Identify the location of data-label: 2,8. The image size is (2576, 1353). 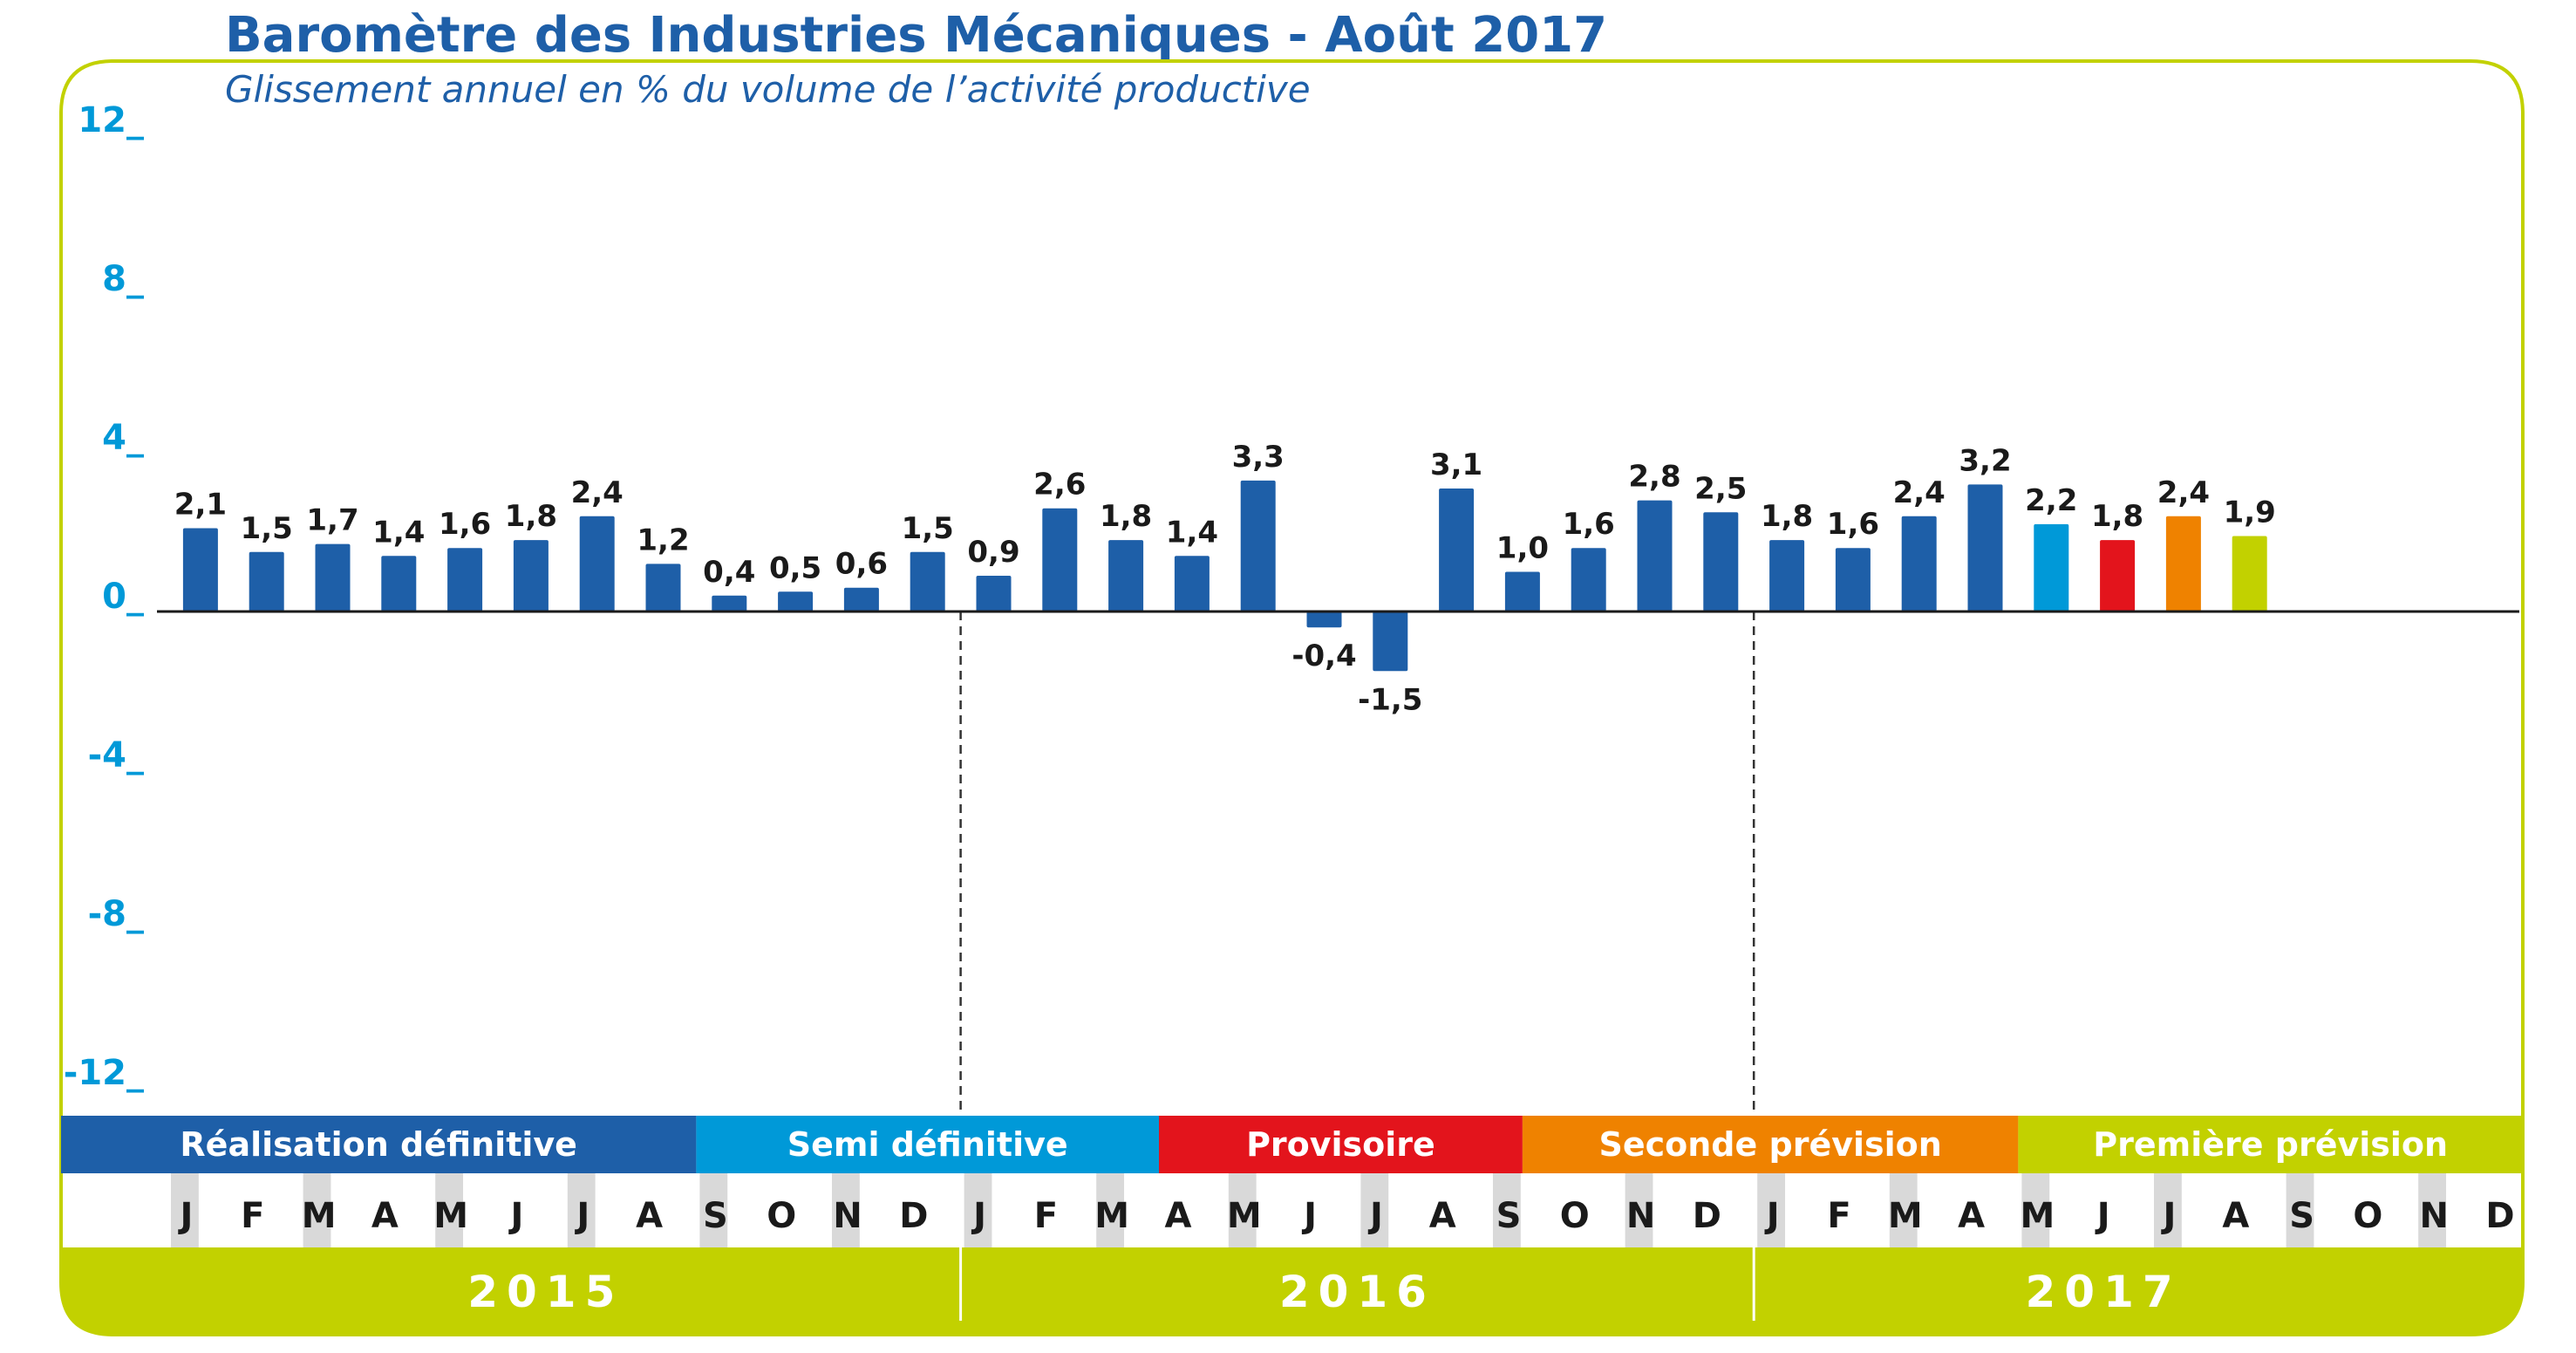
(1654, 477).